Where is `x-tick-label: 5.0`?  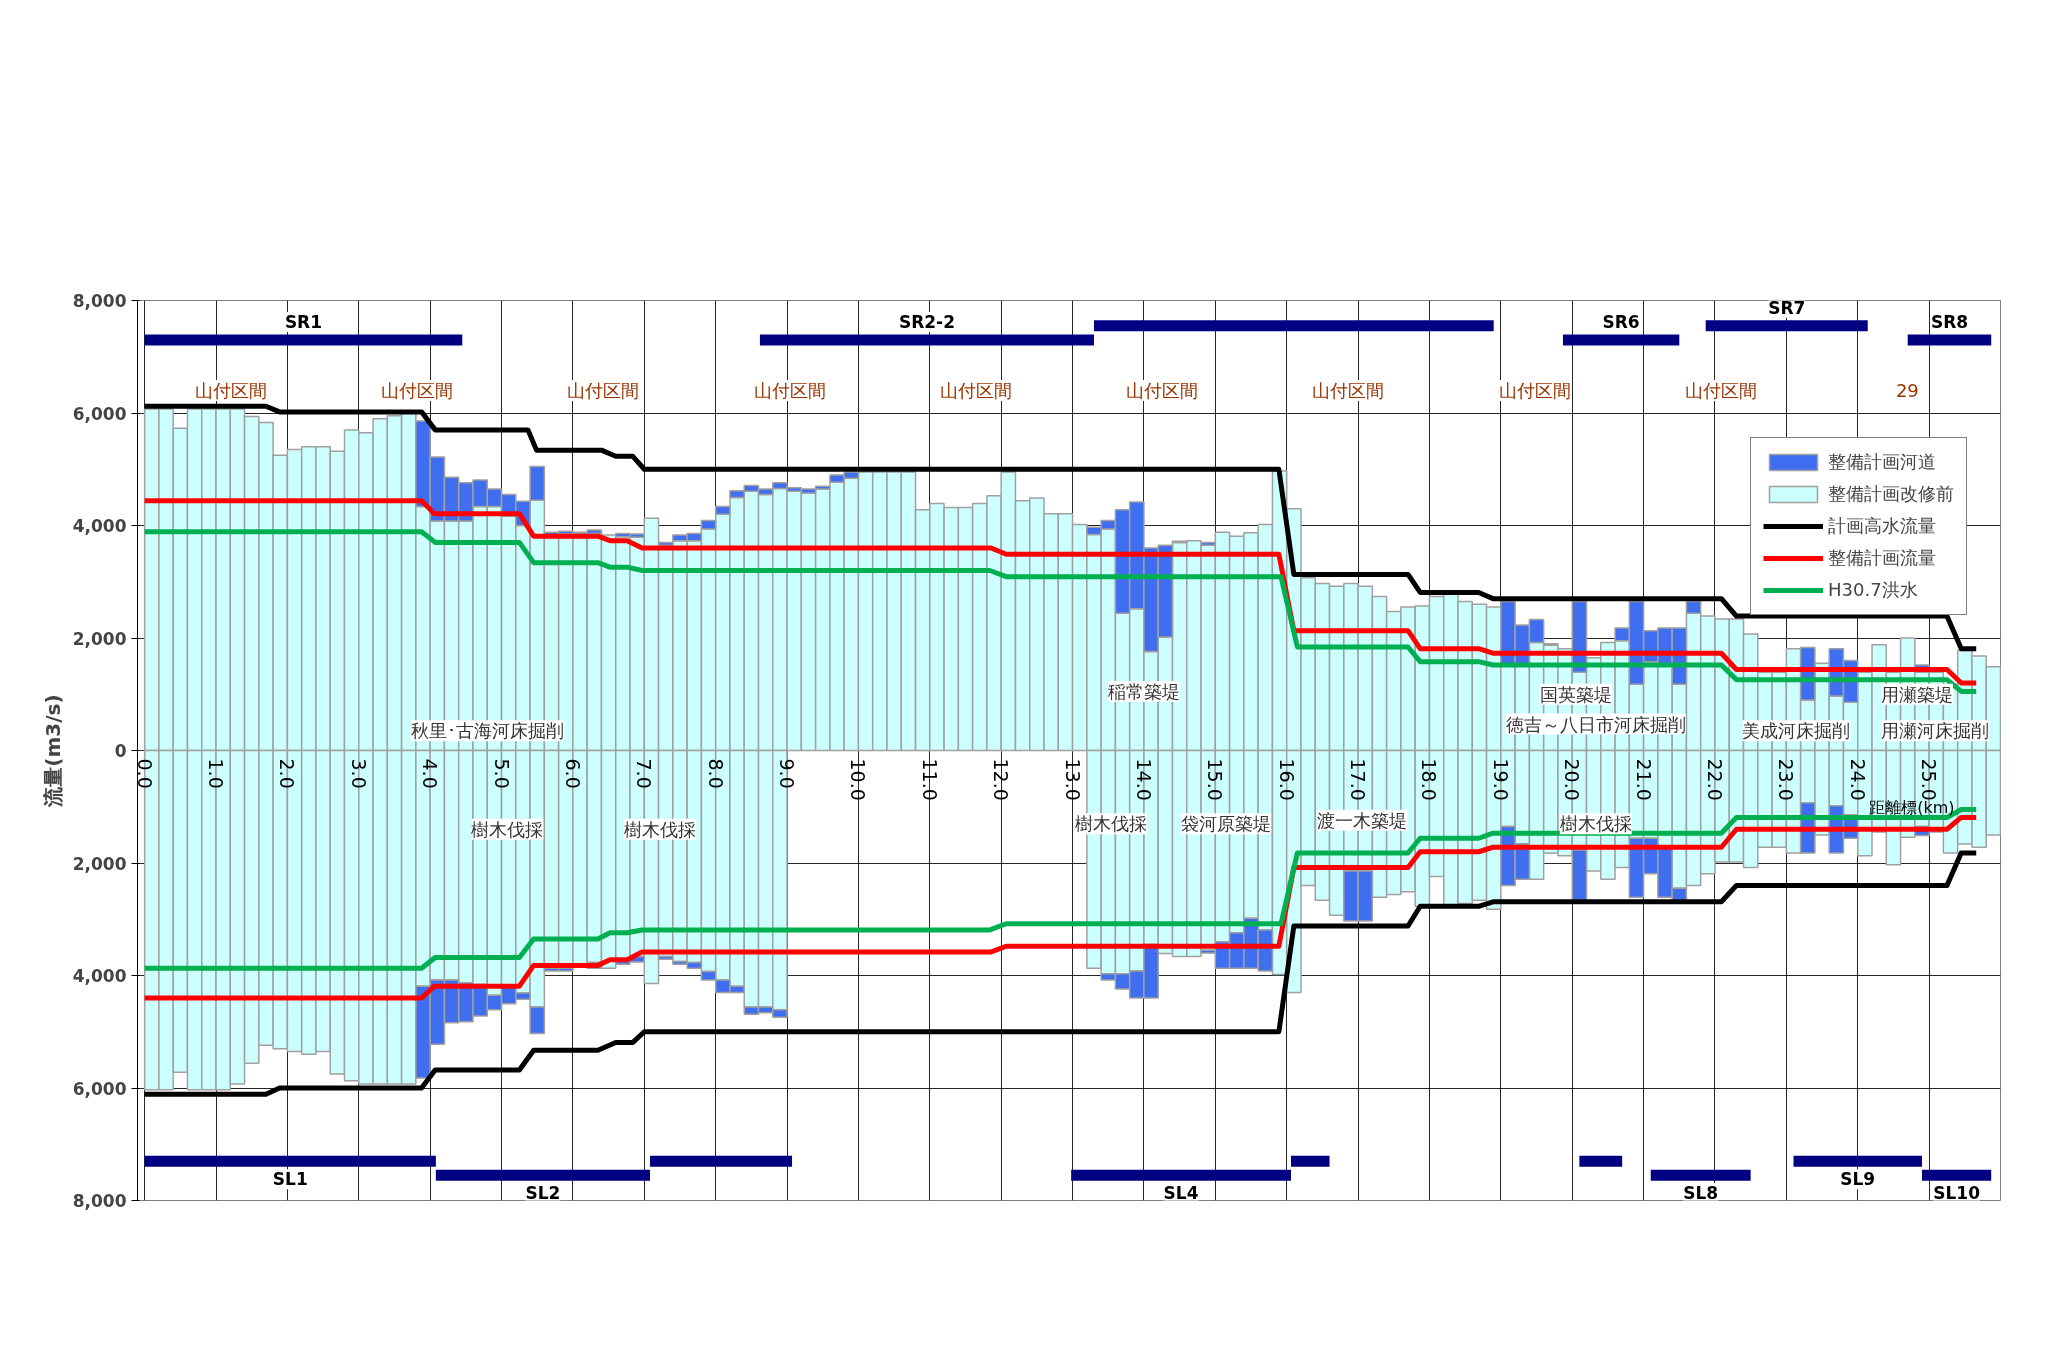
x-tick-label: 5.0 is located at coordinates (501, 773).